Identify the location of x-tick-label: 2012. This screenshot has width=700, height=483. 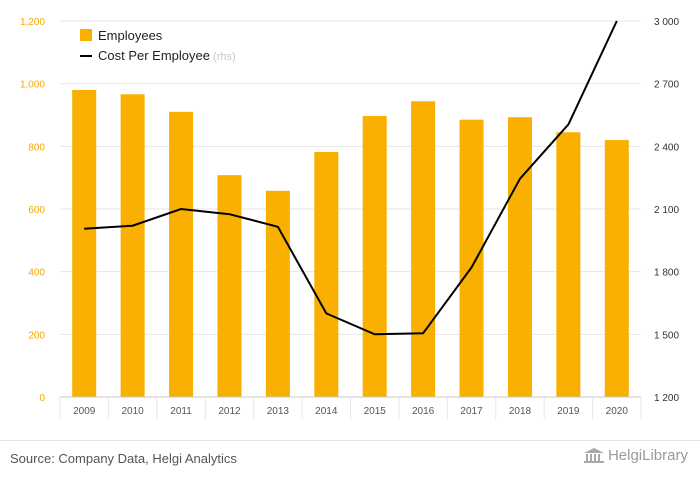
(229, 411).